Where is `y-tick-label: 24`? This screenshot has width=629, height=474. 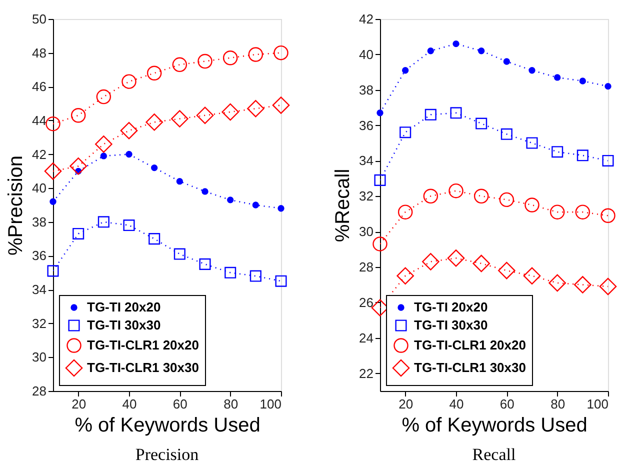
y-tick-label: 24 is located at coordinates (366, 338).